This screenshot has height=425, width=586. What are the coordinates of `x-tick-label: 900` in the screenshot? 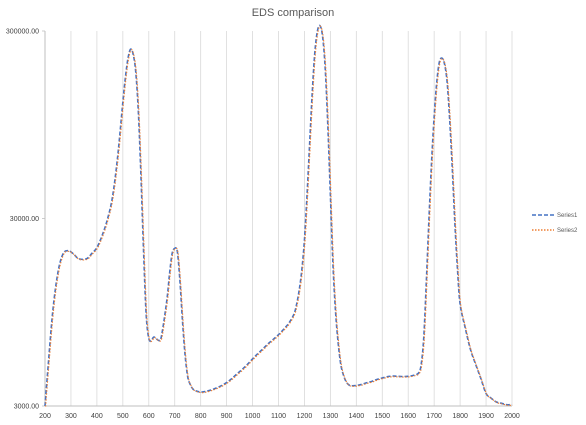 It's located at (227, 416).